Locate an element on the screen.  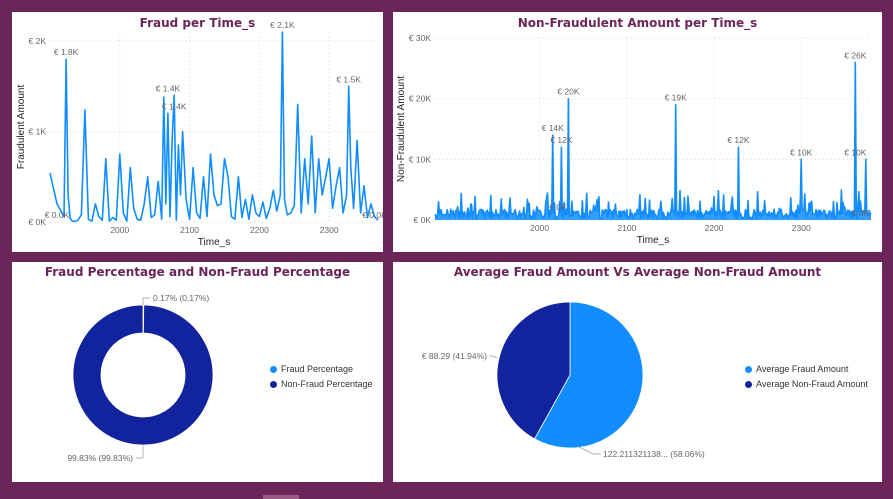
legend-item-fraud: Fraud Percentage is located at coordinates (321, 369).